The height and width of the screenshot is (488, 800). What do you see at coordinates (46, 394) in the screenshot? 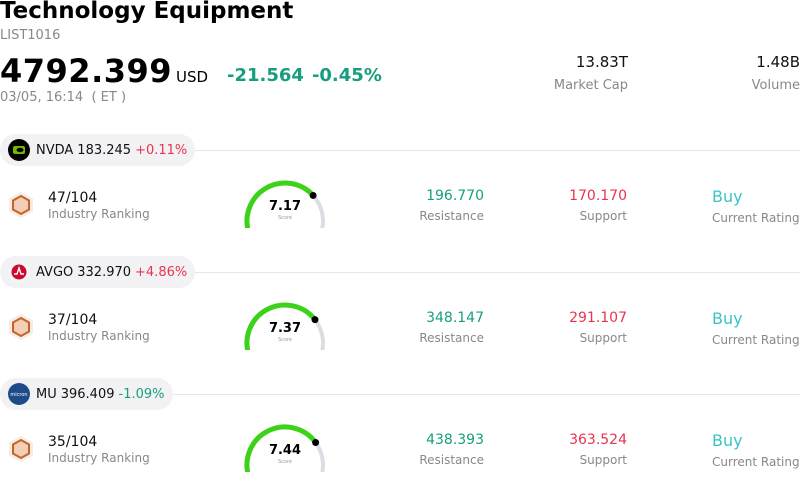
I see `stock-ticker: MU` at bounding box center [46, 394].